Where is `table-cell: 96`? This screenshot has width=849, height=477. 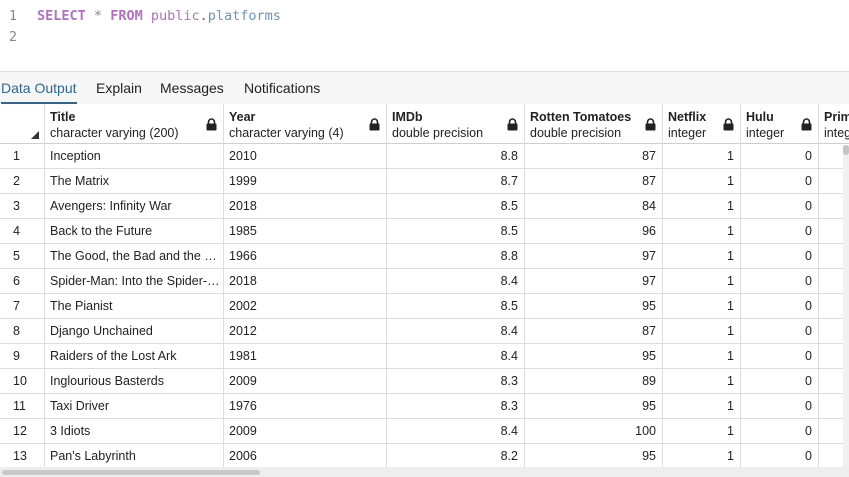 table-cell: 96 is located at coordinates (594, 231).